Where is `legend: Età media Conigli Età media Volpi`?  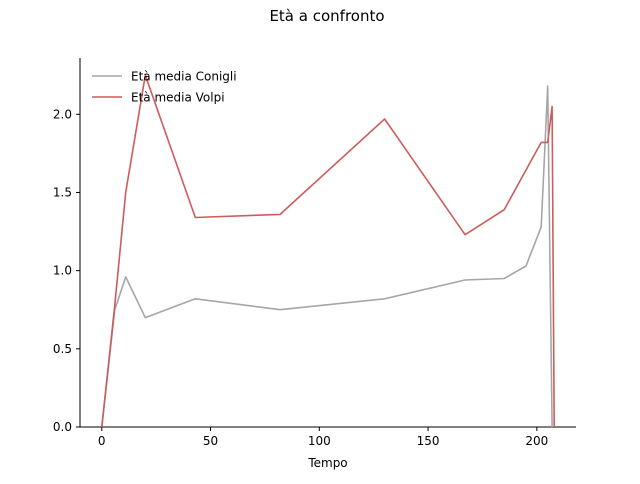
legend: Età media Conigli Età media Volpi is located at coordinates (164, 87).